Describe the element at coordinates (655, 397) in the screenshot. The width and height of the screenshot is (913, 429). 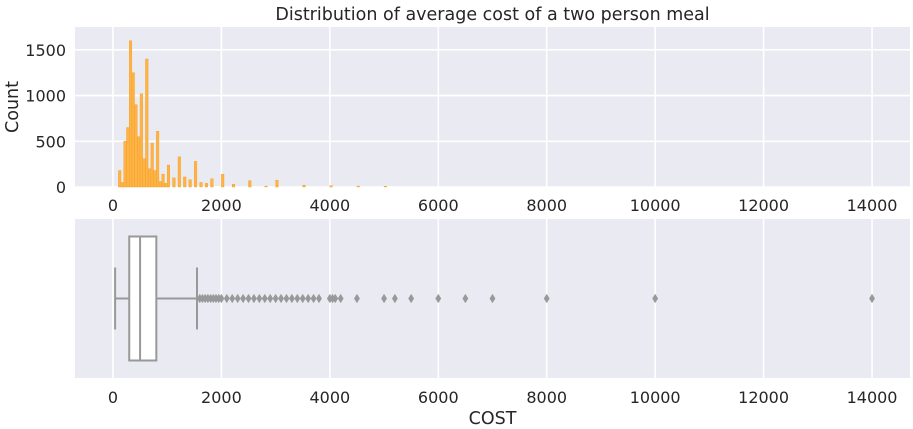
I see `boxplot-x-tick-label: 10000` at that location.